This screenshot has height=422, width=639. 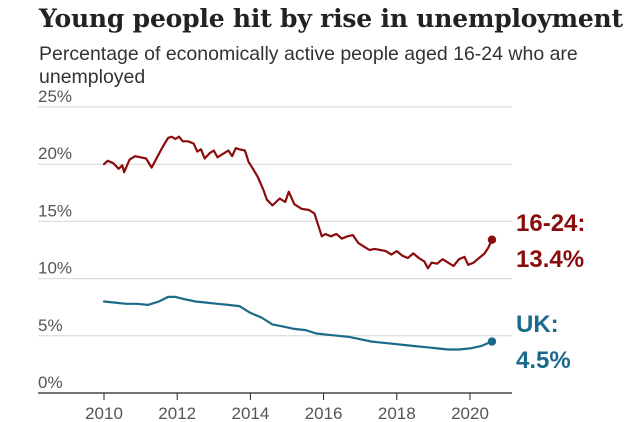 What do you see at coordinates (550, 223) in the screenshot?
I see `series-end-label: 16-24:` at bounding box center [550, 223].